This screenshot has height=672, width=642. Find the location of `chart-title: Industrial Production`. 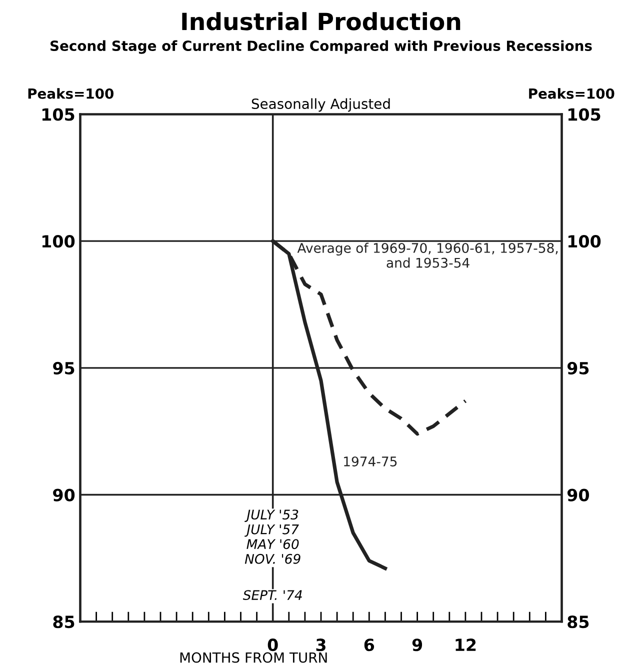

chart-title: Industrial Production is located at coordinates (321, 21).